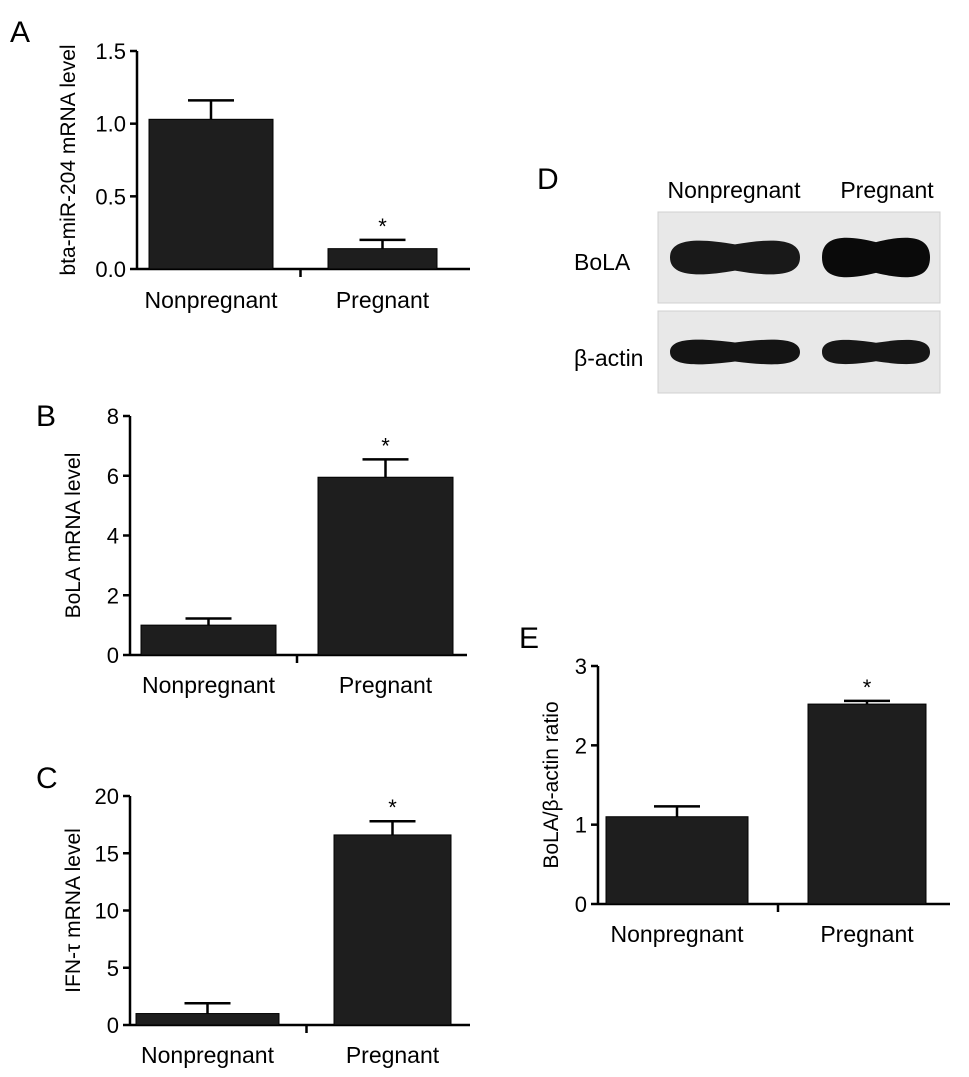 The image size is (969, 1077). What do you see at coordinates (608, 358) in the screenshot?
I see `blot-row-label-beta-actin: β-actin` at bounding box center [608, 358].